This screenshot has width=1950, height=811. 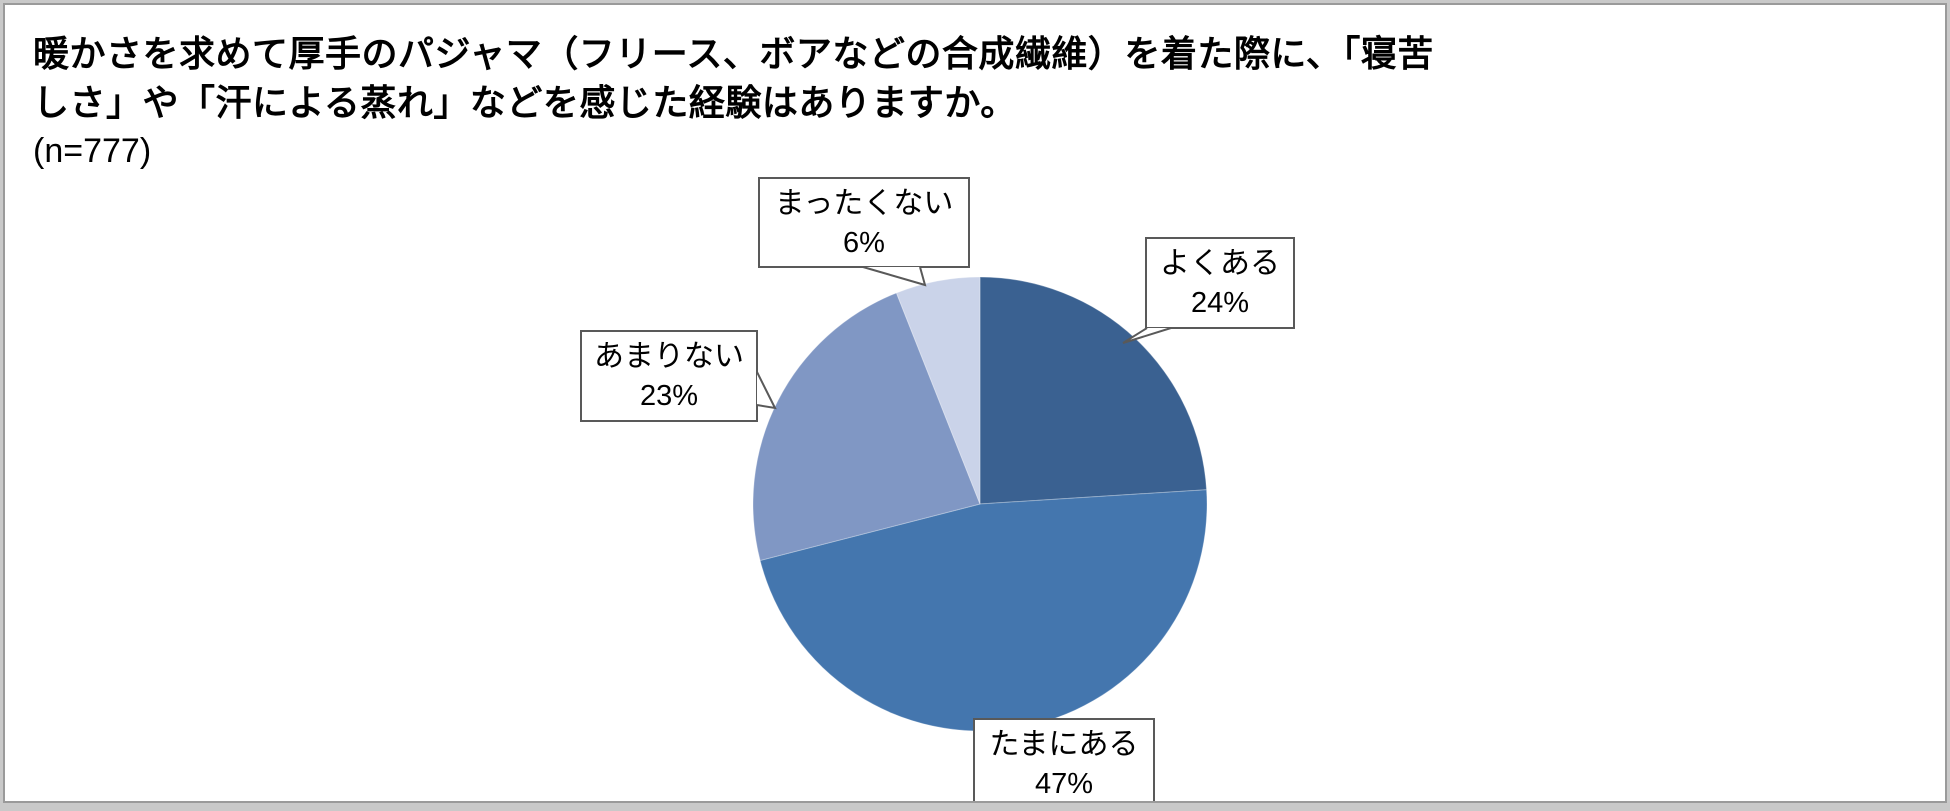 What do you see at coordinates (1220, 283) in the screenshot?
I see `callout-yoku-aru: よくある 24%` at bounding box center [1220, 283].